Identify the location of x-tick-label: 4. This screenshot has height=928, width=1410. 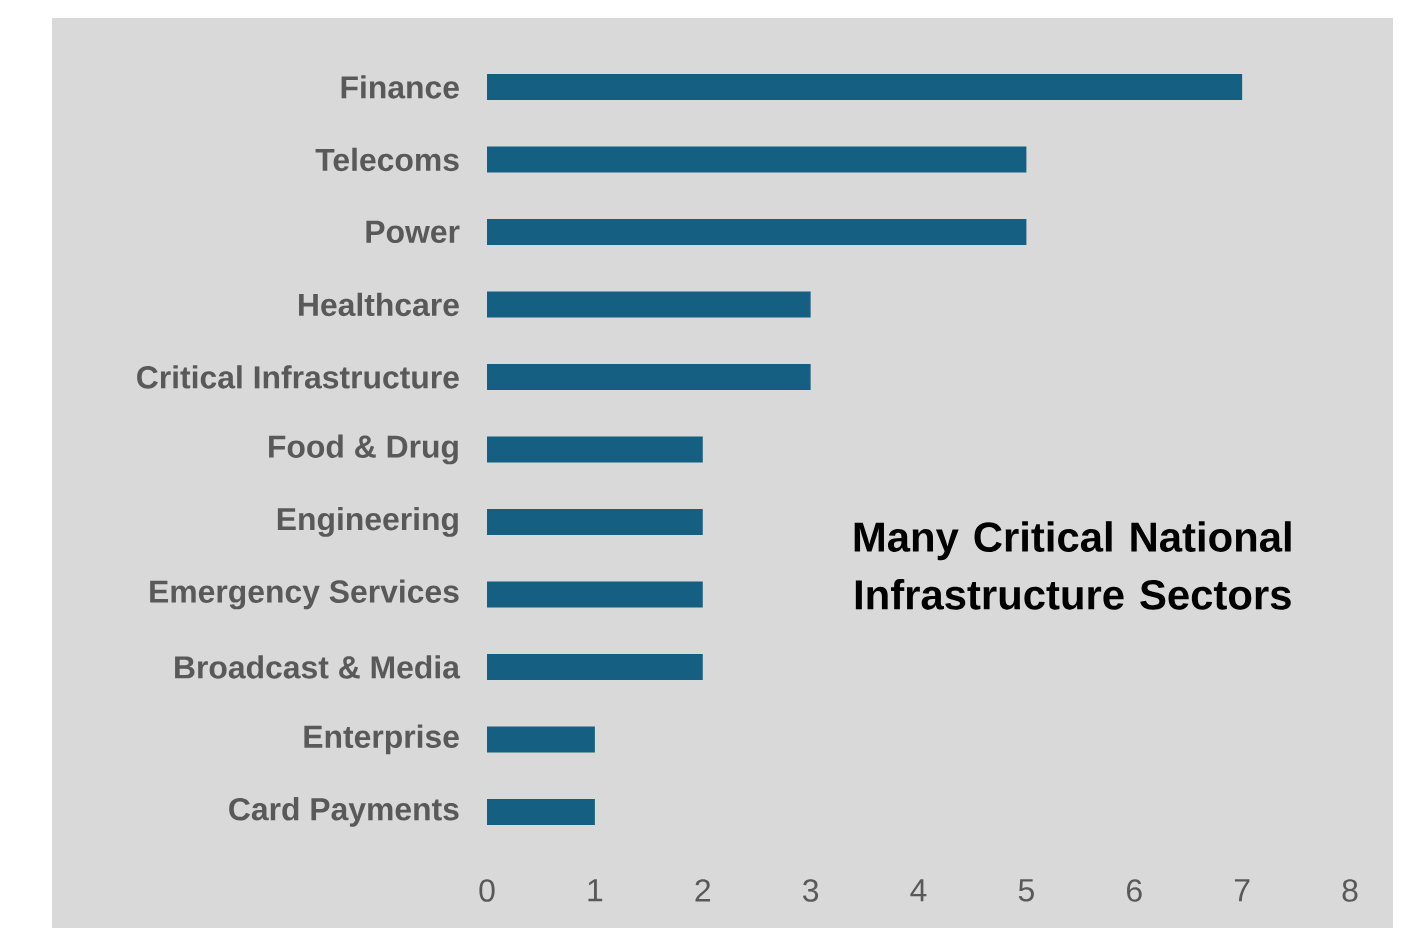
(918, 890).